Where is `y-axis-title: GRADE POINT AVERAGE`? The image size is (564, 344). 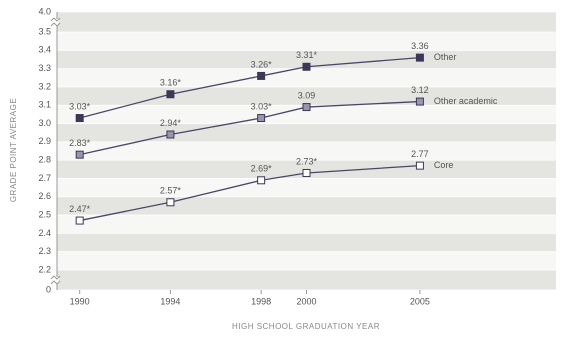
y-axis-title: GRADE POINT AVERAGE is located at coordinates (13, 150).